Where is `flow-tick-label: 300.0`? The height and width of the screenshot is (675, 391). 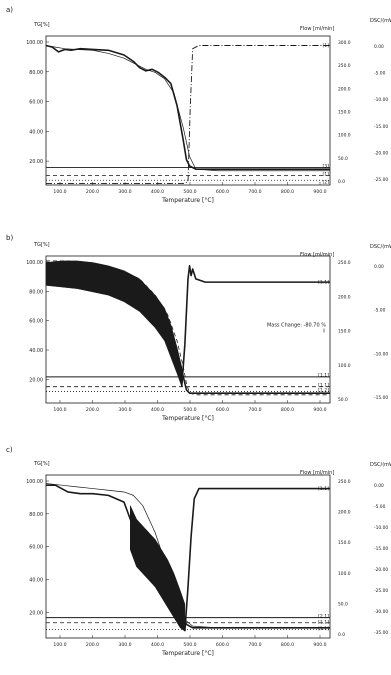
flow-tick-label: 300.0 is located at coordinates (344, 43).